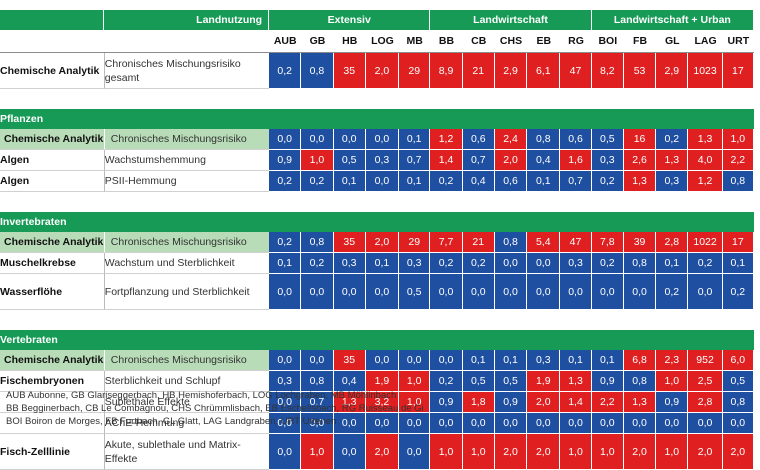  What do you see at coordinates (672, 71) in the screenshot?
I see `value-cell: 2,9` at bounding box center [672, 71].